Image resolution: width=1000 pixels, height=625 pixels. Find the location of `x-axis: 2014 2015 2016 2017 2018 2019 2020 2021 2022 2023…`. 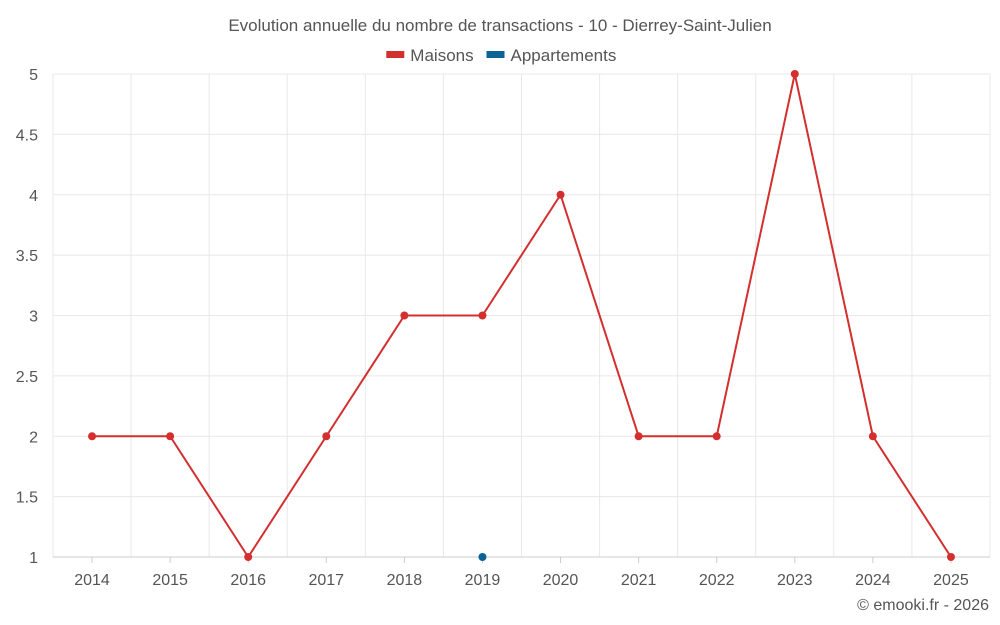

x-axis: 2014 2015 2016 2017 2018 2019 2020 2021 2022 2023… is located at coordinates (521, 572).